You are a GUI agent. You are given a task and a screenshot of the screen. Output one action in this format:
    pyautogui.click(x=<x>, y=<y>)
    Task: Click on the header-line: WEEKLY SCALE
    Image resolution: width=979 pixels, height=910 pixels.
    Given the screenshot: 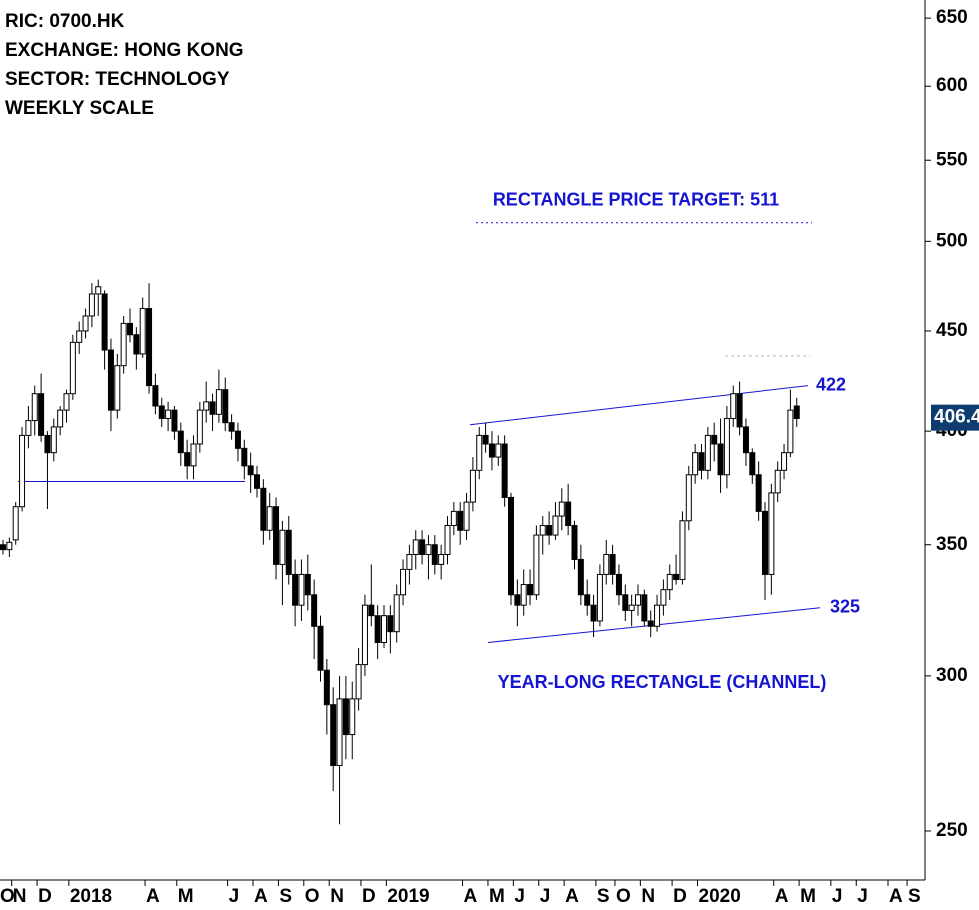 What is the action you would take?
    pyautogui.click(x=79, y=108)
    